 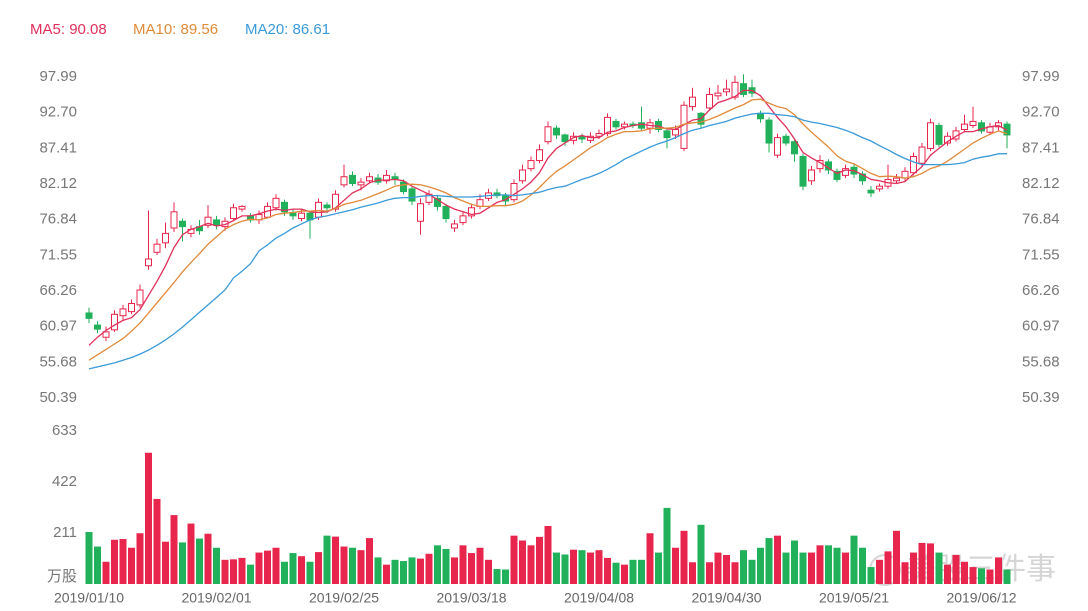 I want to click on y-tick-label-right: 82.12, so click(x=1041, y=183).